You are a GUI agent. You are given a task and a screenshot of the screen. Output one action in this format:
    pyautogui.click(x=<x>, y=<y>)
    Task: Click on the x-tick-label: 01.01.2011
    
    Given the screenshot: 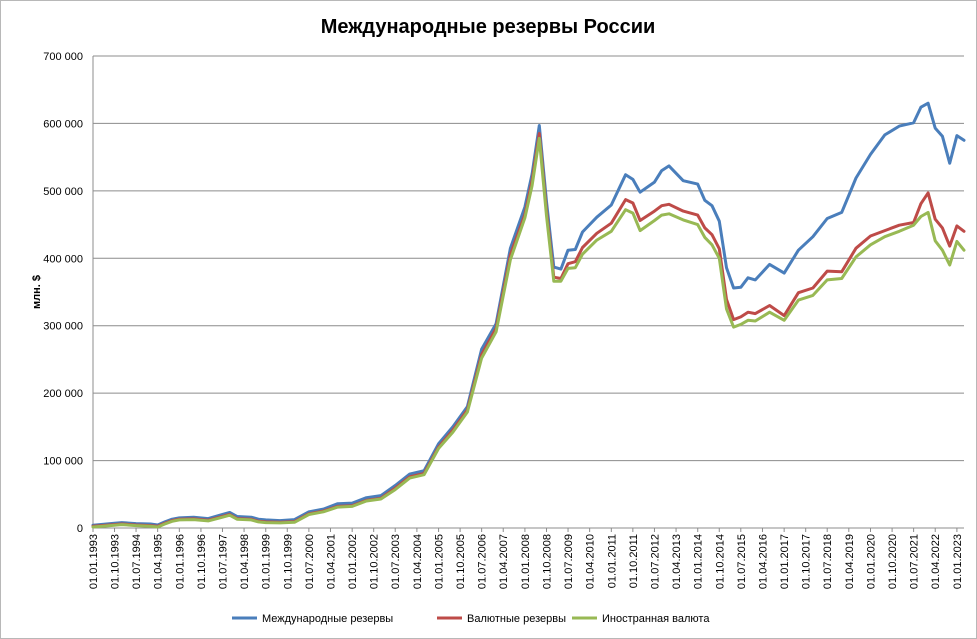 What is the action you would take?
    pyautogui.click(x=612, y=561)
    